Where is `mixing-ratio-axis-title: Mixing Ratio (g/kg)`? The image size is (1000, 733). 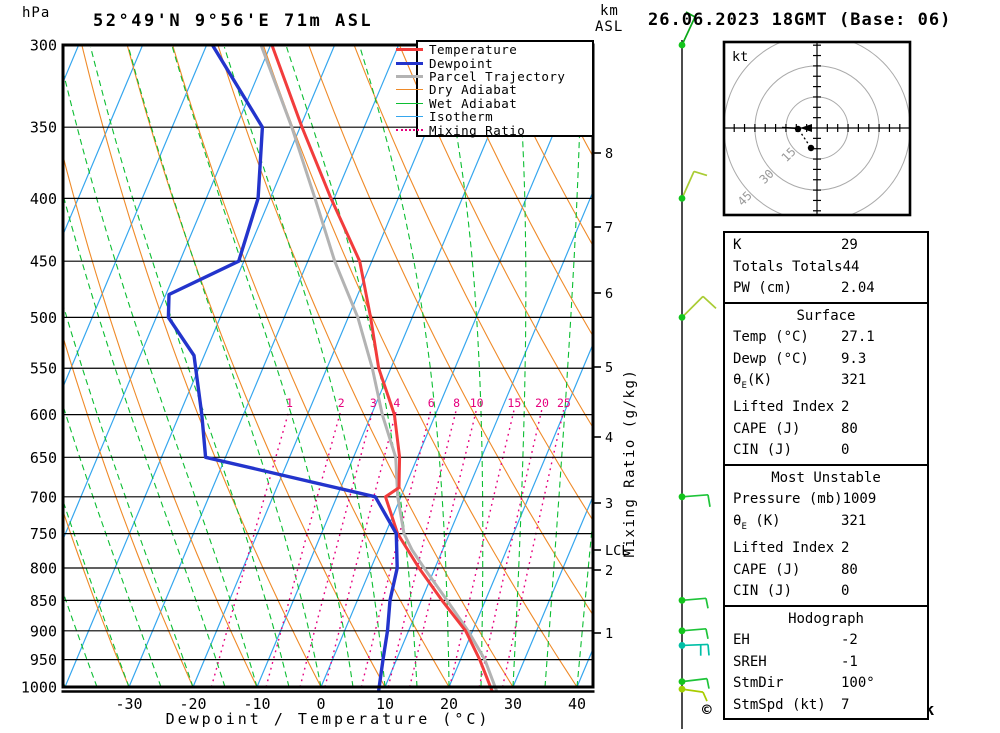 mixing-ratio-axis-title: Mixing Ratio (g/kg) is located at coordinates (630, 463).